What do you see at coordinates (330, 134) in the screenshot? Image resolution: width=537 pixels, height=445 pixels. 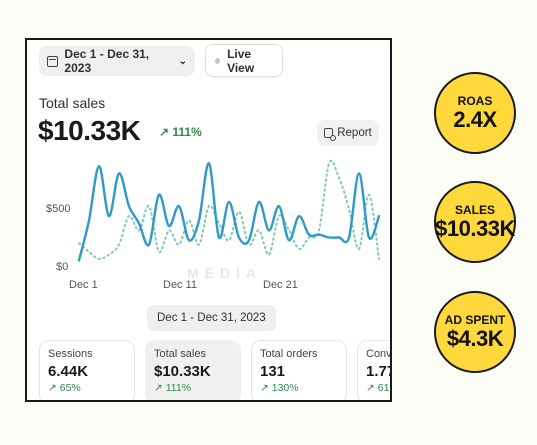 I see `report-icon` at bounding box center [330, 134].